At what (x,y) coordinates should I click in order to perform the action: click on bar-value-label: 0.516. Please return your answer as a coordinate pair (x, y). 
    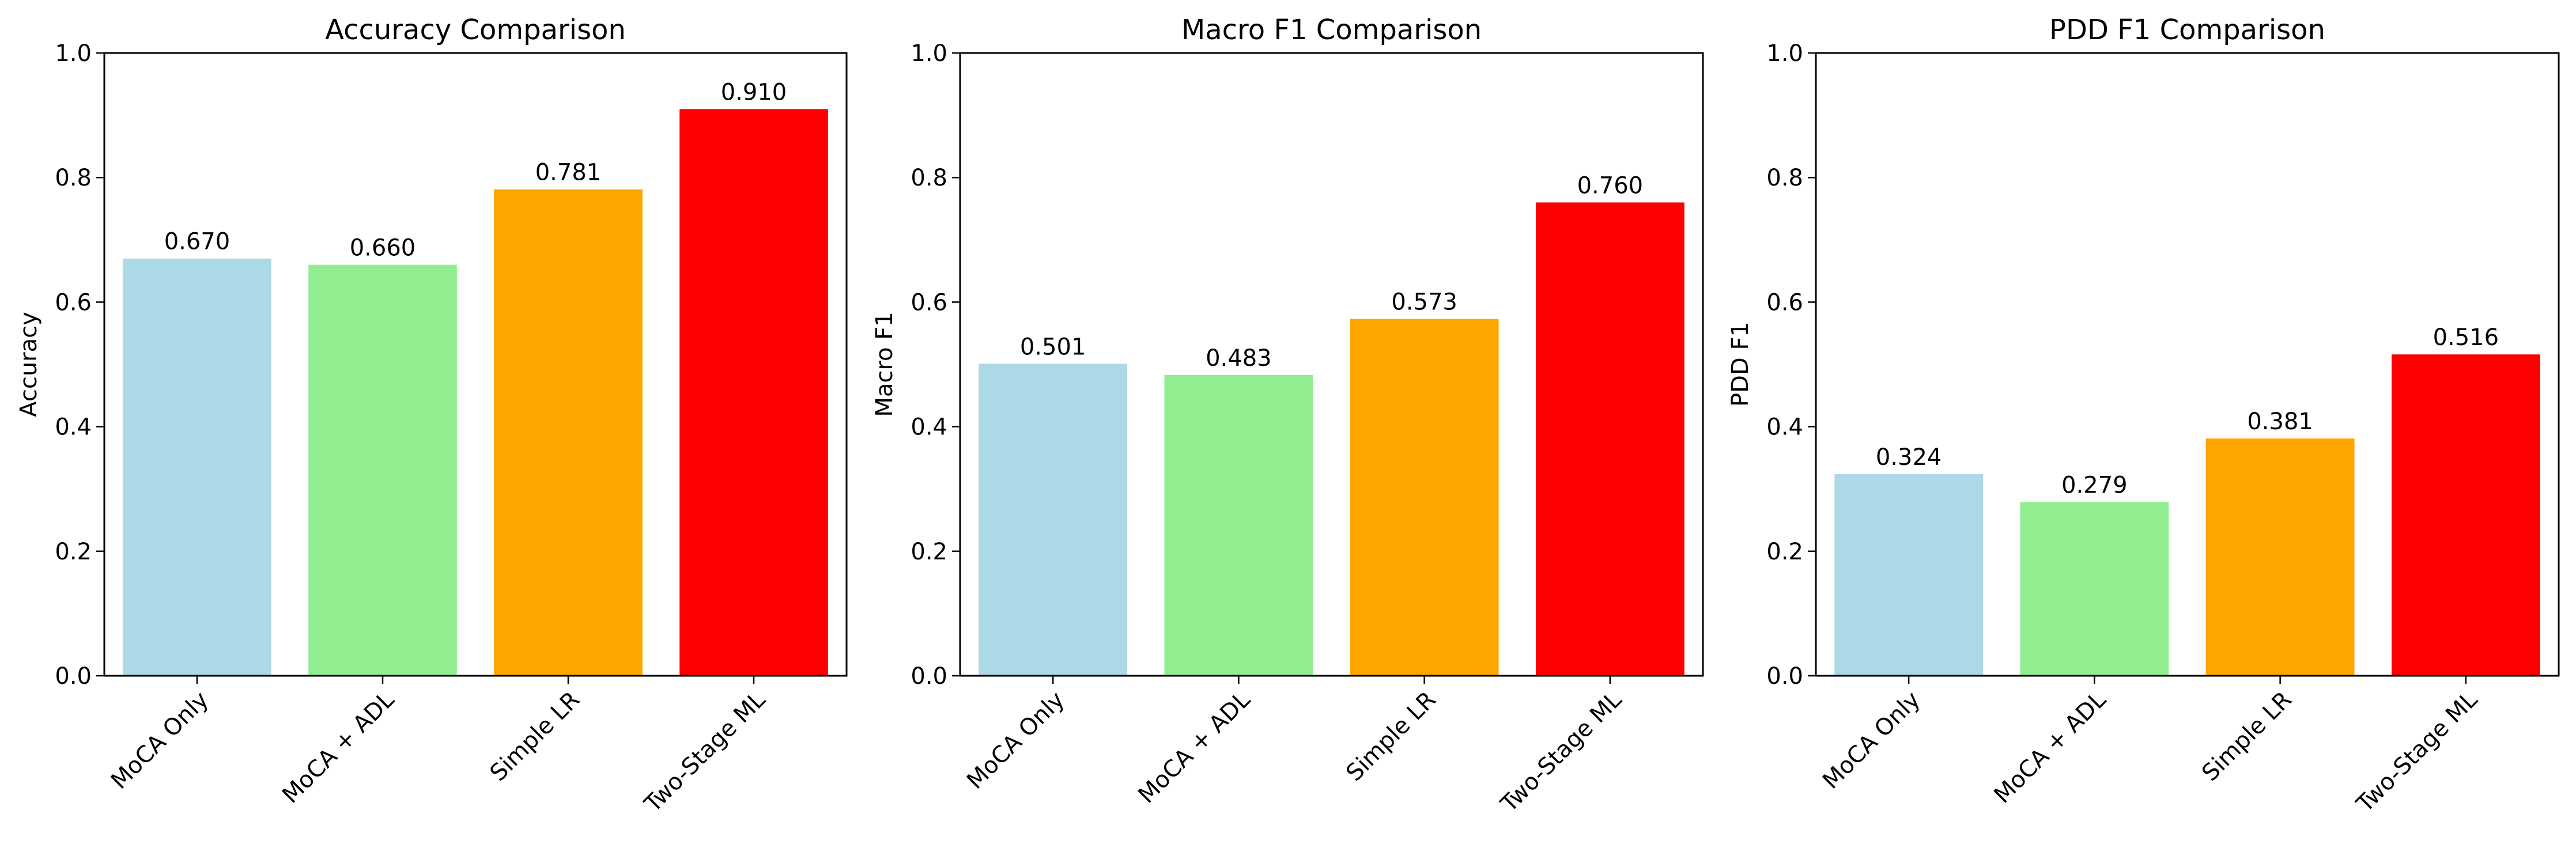
    Looking at the image, I should click on (2466, 337).